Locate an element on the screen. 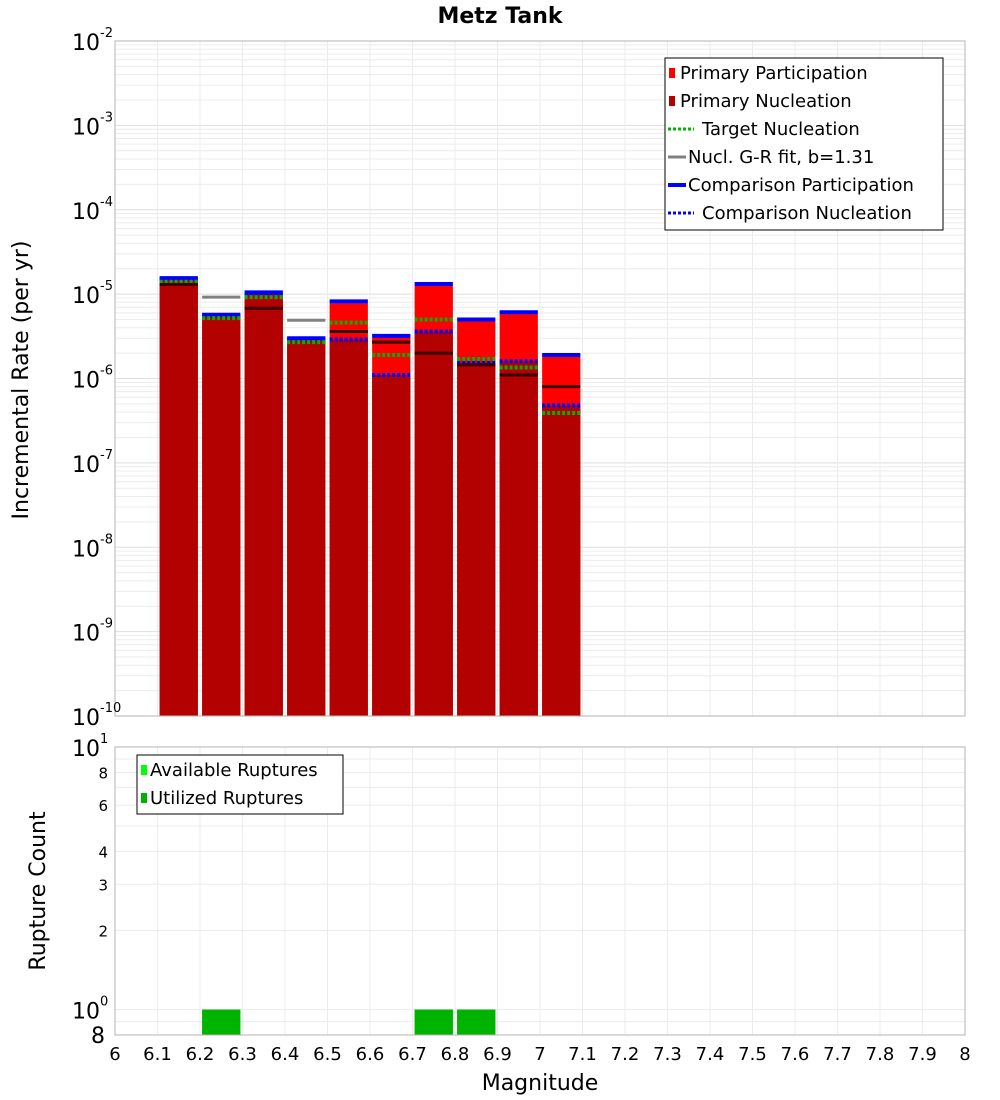 This screenshot has width=1000, height=1100. top-legend-entry: Nucl. G-R fit, b=1.31 is located at coordinates (771, 157).